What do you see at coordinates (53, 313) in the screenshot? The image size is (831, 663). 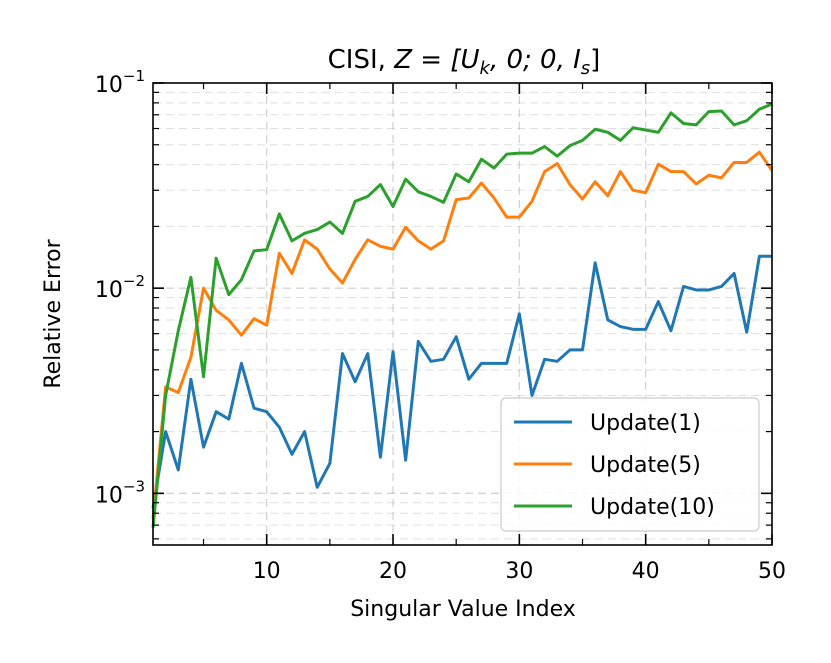 I see `y-axis-label: Relative Error` at bounding box center [53, 313].